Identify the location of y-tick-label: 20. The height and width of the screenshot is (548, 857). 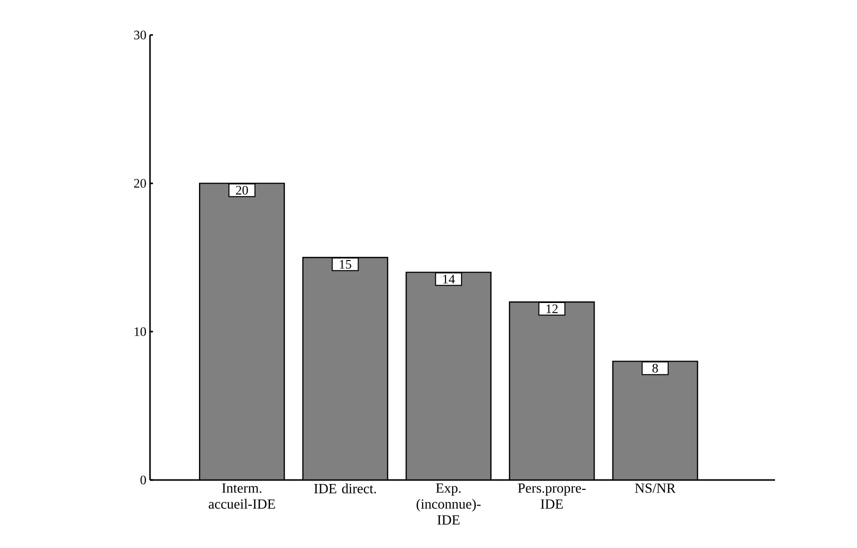
(140, 183).